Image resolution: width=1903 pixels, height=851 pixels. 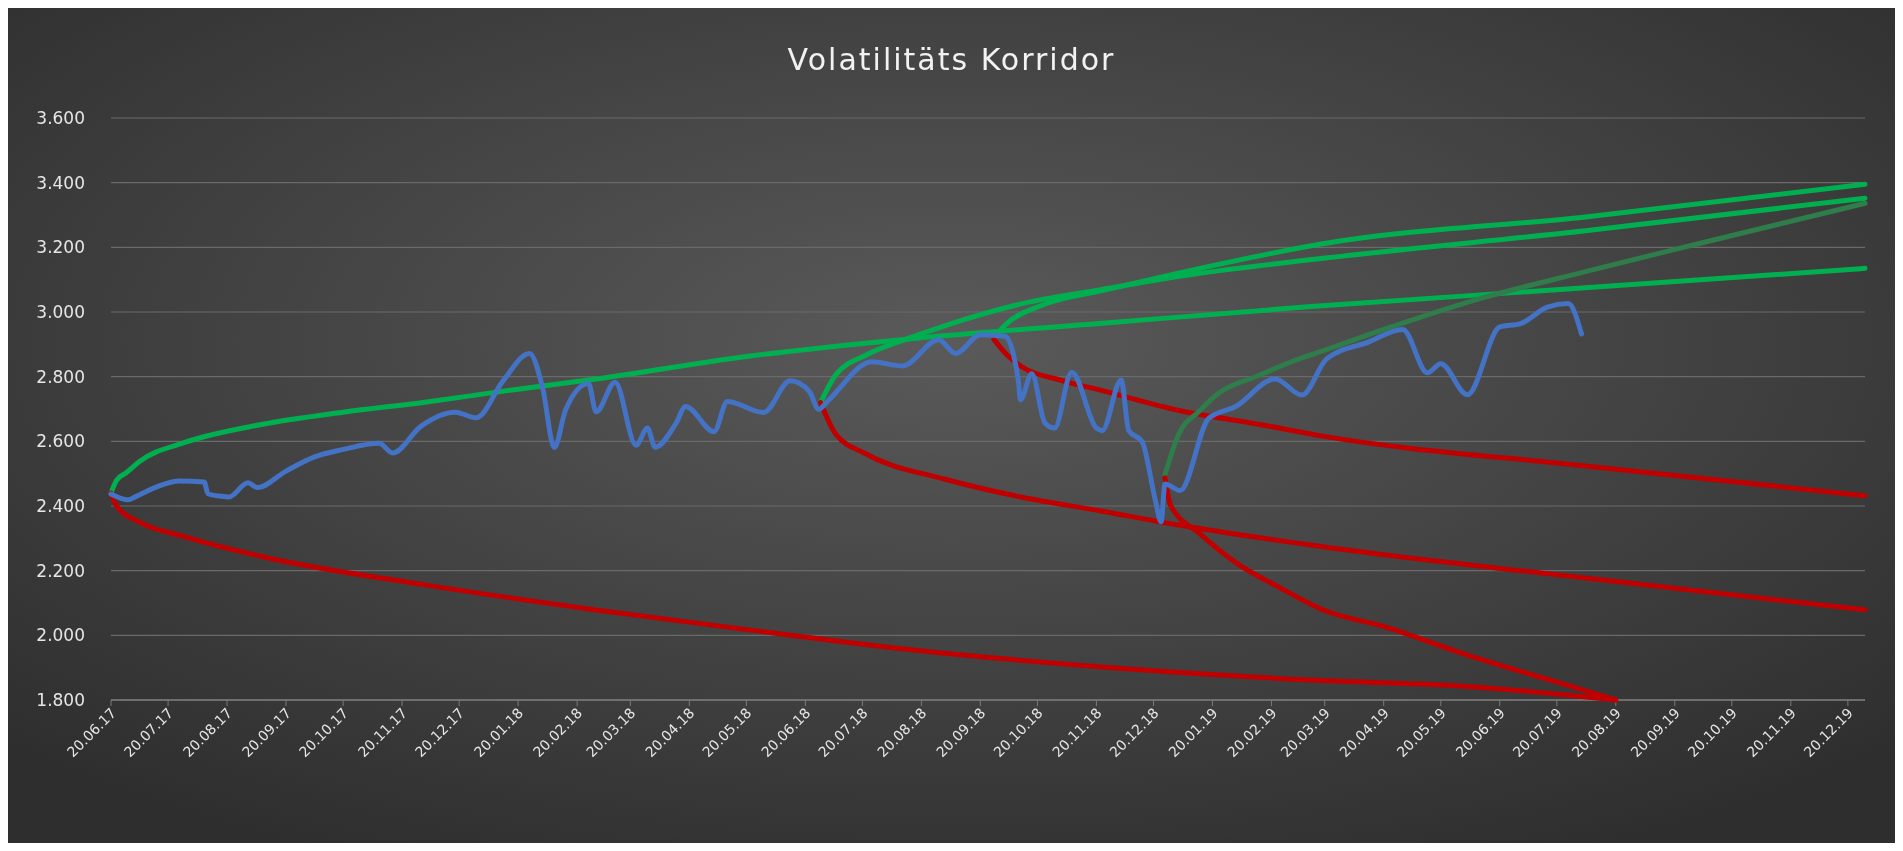 What do you see at coordinates (60, 311) in the screenshot?
I see `y-tick-label: 3.000` at bounding box center [60, 311].